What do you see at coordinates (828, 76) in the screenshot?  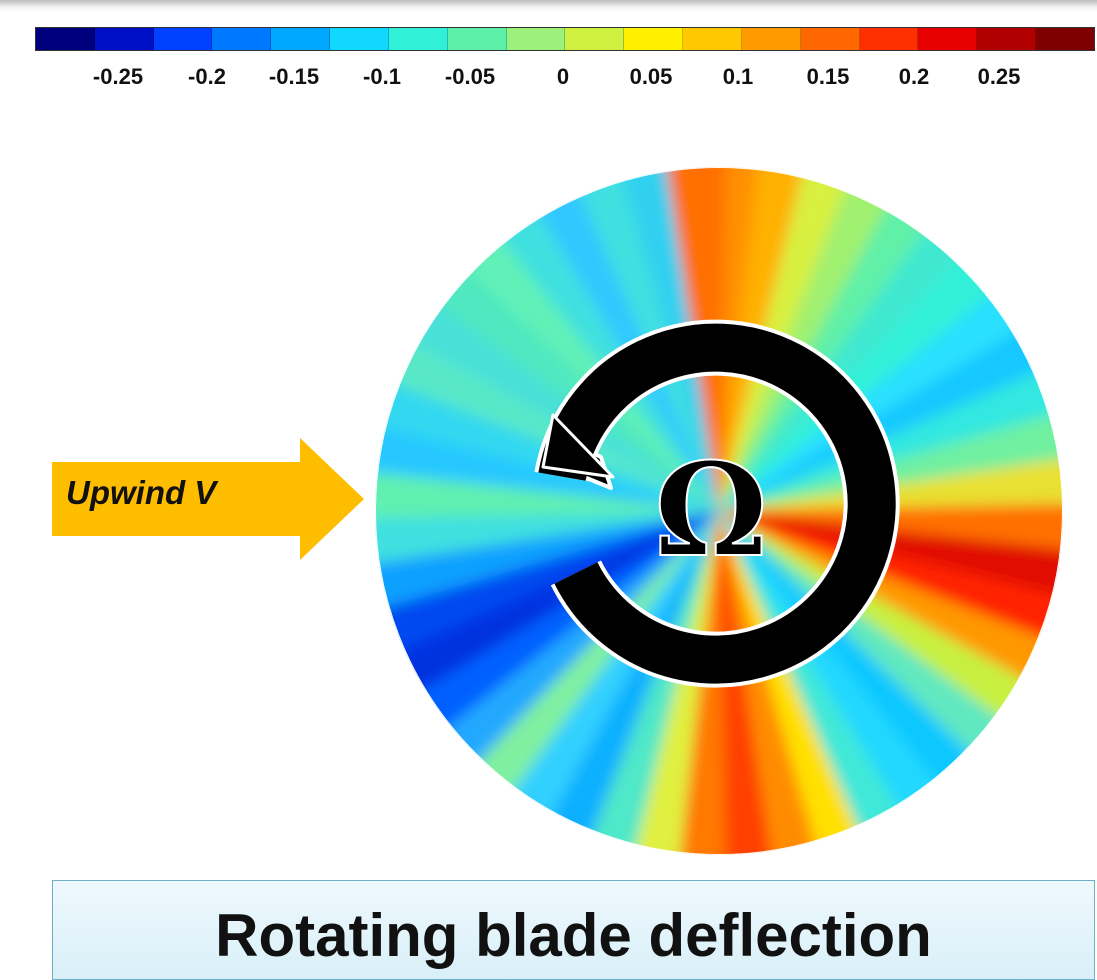 I see `colorbar-tick-label: 0.15` at bounding box center [828, 76].